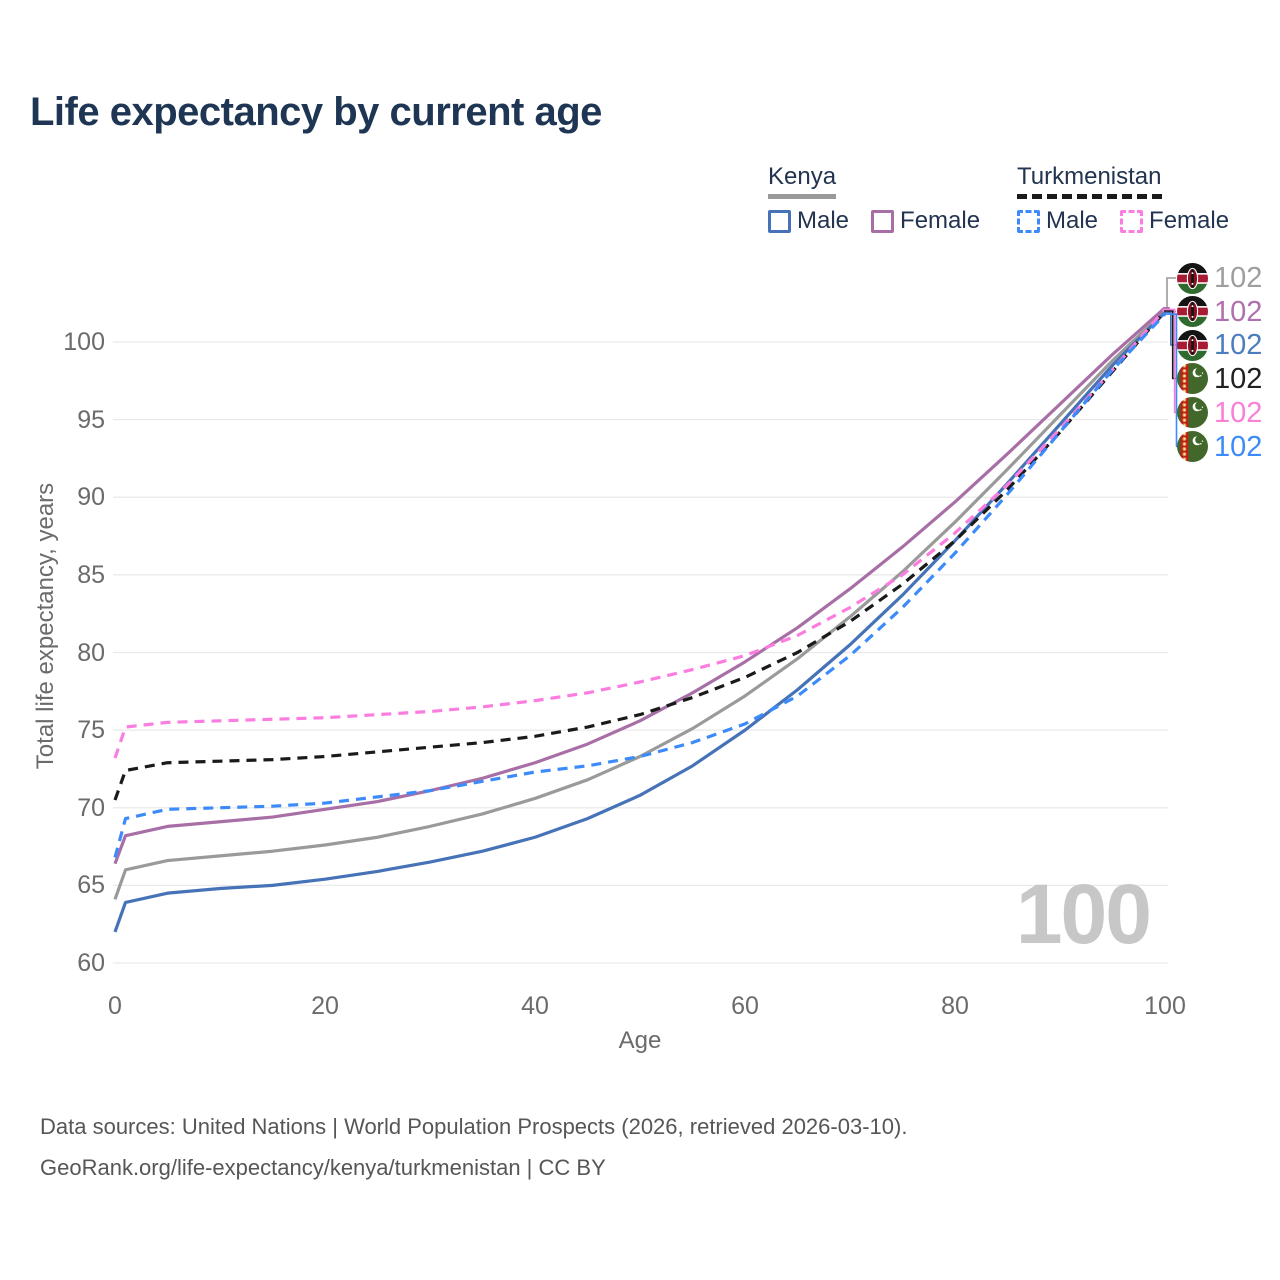 Image resolution: width=1280 pixels, height=1280 pixels. What do you see at coordinates (883, 221) in the screenshot?
I see `kenya-female-swatch-icon` at bounding box center [883, 221].